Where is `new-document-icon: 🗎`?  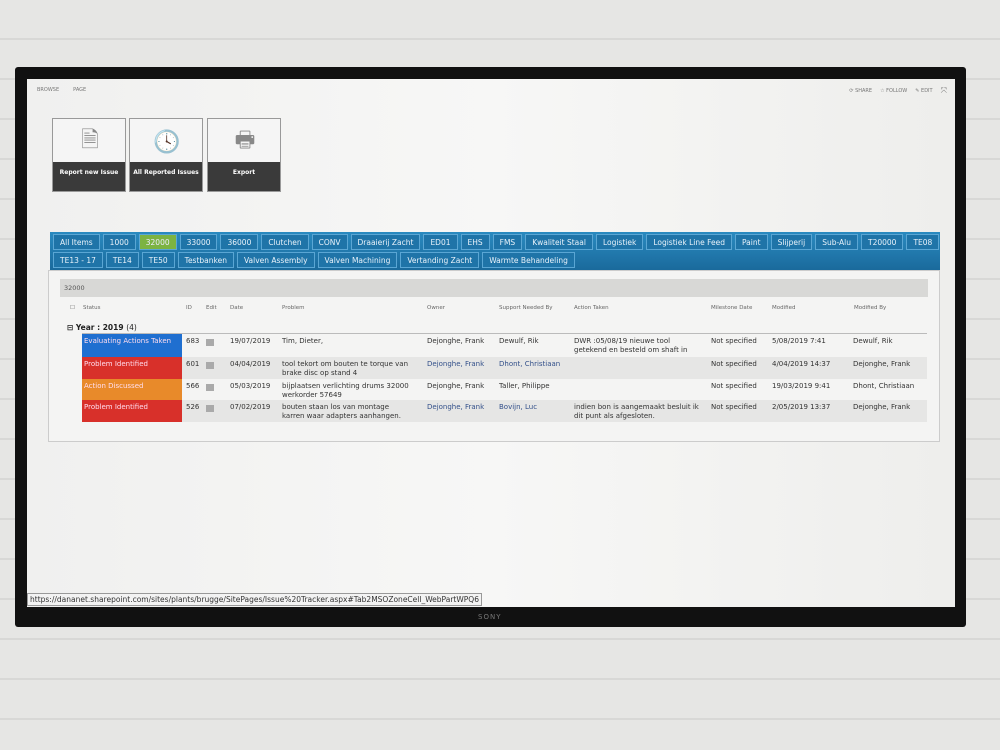 new-document-icon: 🗎 is located at coordinates (90, 140).